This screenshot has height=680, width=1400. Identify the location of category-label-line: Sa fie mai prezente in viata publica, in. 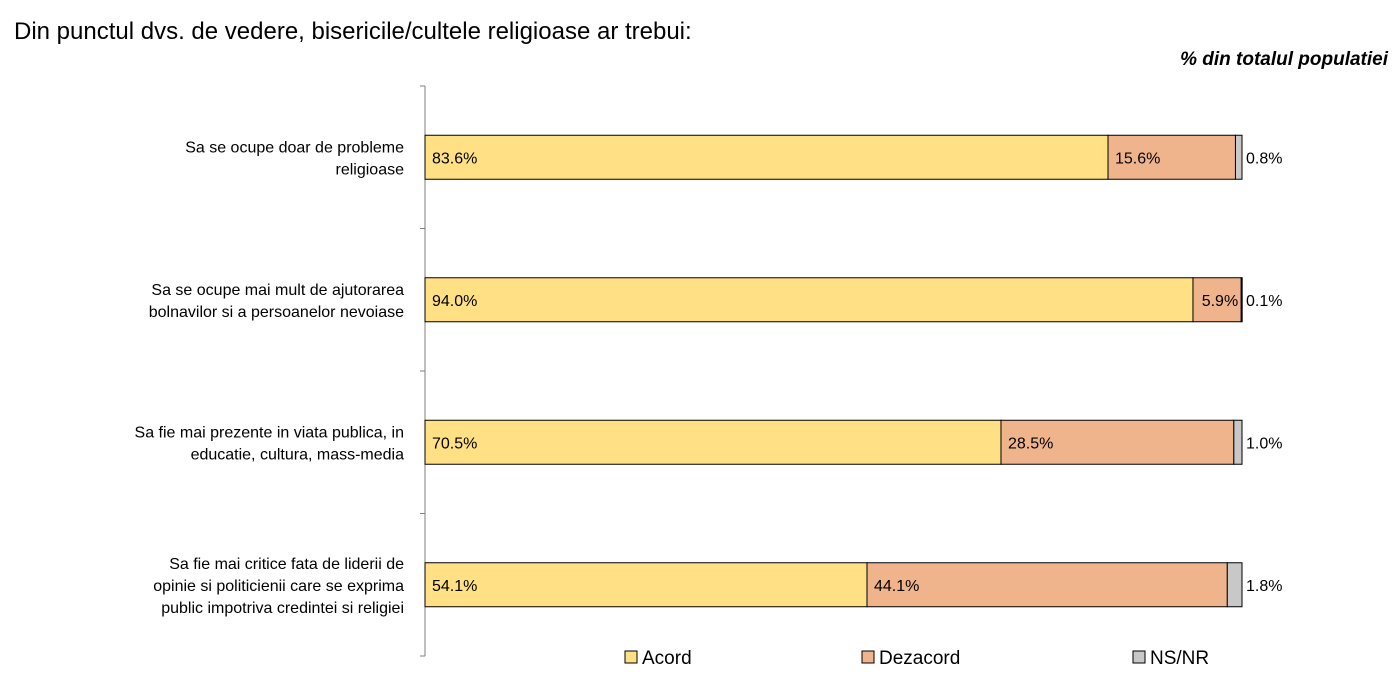
(269, 432).